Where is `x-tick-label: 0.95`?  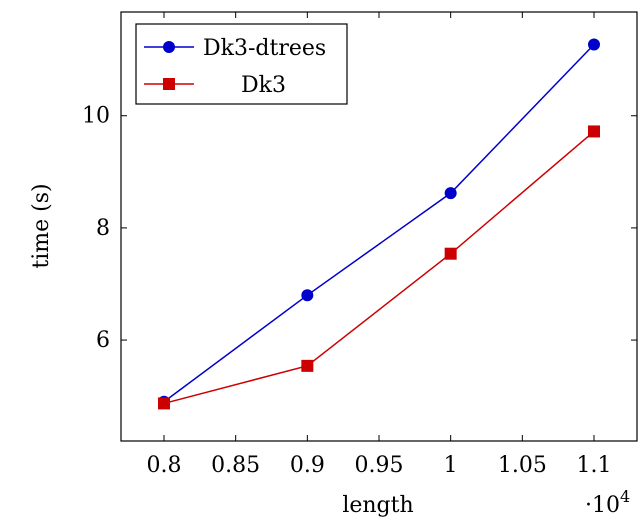 x-tick-label: 0.95 is located at coordinates (379, 465).